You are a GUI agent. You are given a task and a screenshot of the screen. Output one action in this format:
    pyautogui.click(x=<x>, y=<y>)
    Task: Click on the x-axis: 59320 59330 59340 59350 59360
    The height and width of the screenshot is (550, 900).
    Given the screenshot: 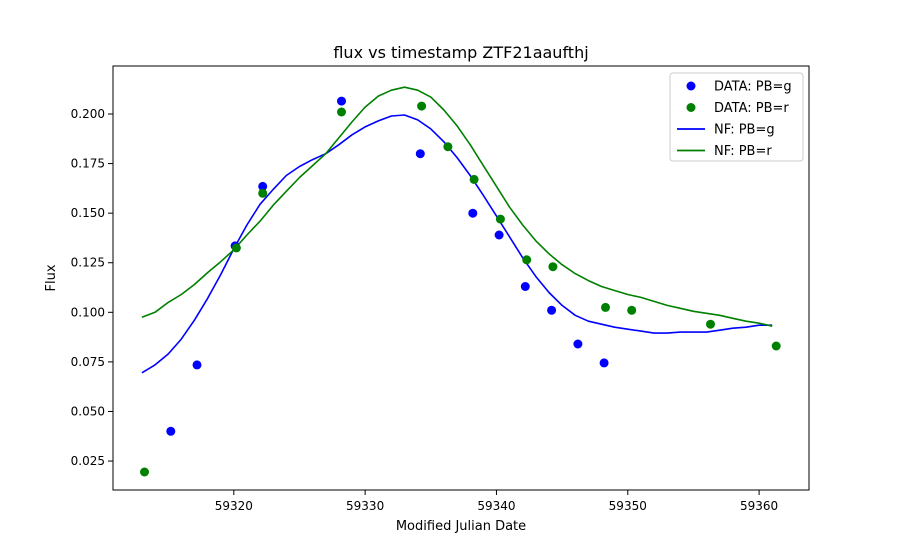 What is the action you would take?
    pyautogui.click(x=496, y=501)
    